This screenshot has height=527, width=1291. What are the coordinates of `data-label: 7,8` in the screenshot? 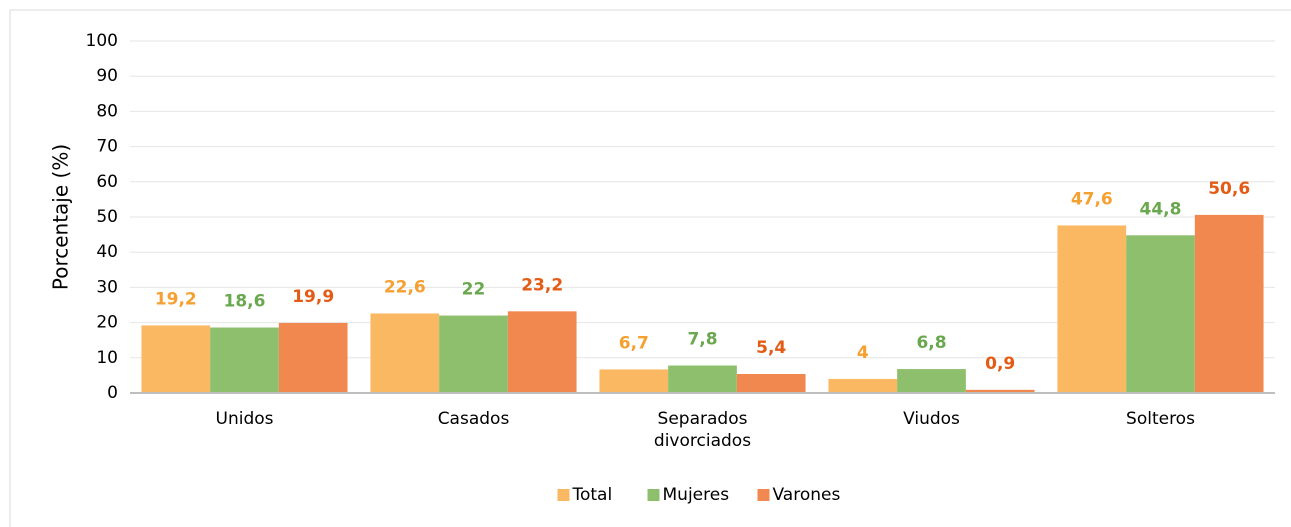 It's located at (702, 340).